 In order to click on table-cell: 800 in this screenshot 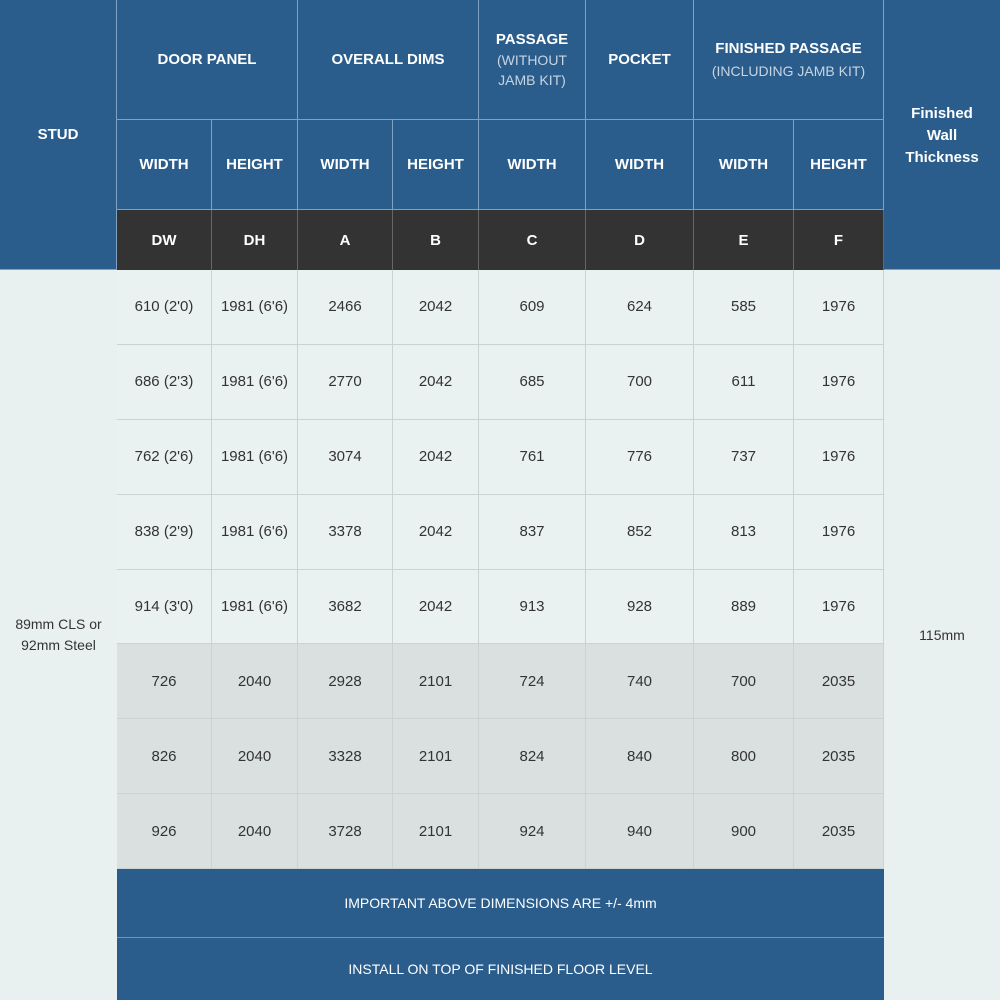, I will do `click(744, 757)`.